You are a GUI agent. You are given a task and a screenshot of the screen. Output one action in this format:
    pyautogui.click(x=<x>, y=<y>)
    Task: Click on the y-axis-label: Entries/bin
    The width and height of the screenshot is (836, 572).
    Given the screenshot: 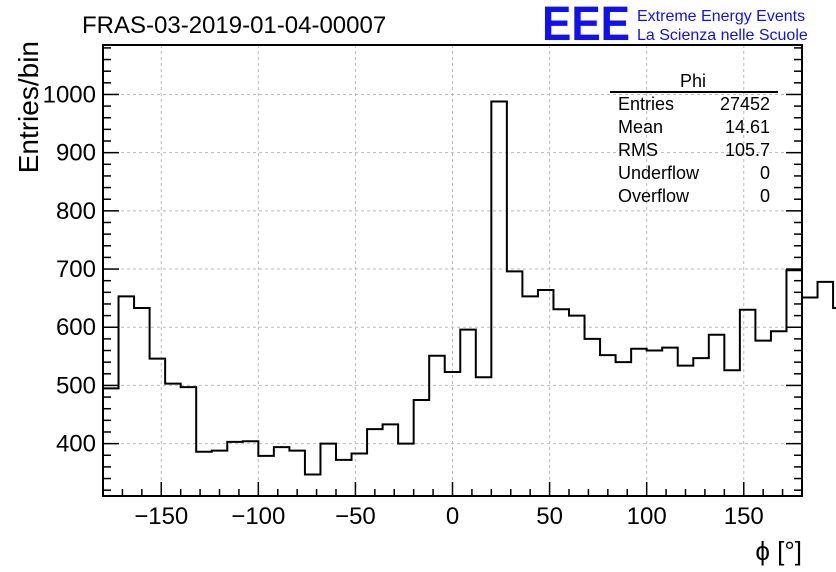 What is the action you would take?
    pyautogui.click(x=28, y=107)
    